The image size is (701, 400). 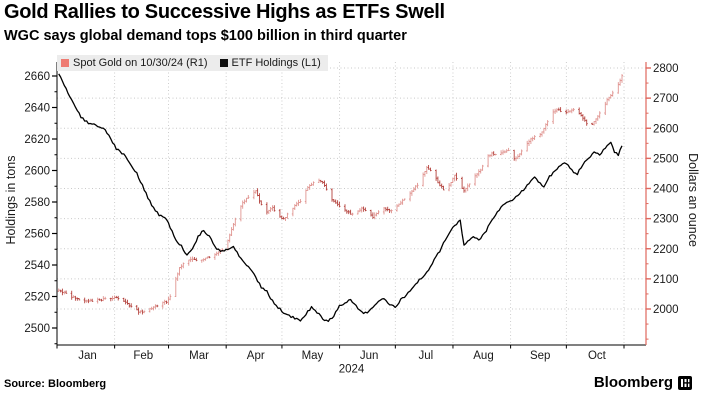 I want to click on bloomberg-logo: Bloomberg, so click(x=643, y=382).